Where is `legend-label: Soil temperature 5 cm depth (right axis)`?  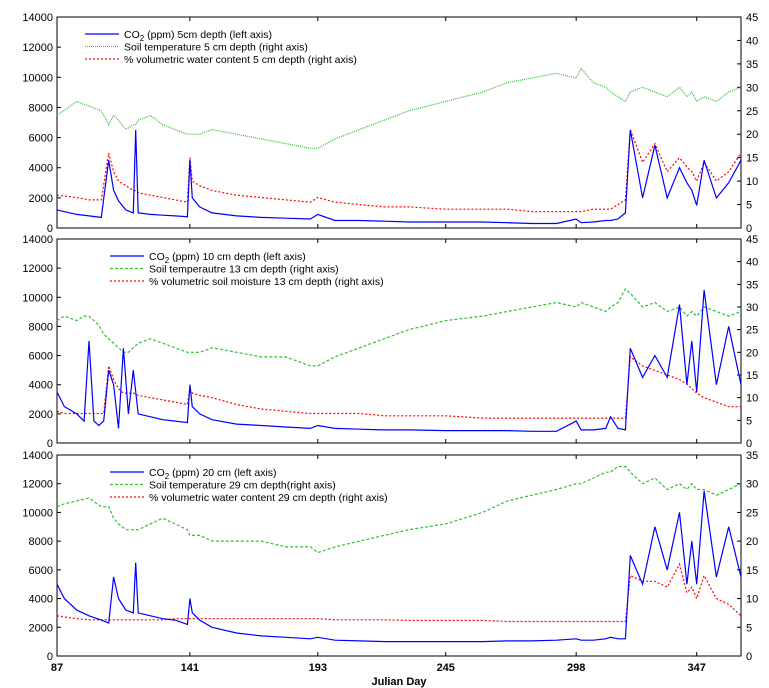
legend-label: Soil temperature 5 cm depth (right axis) is located at coordinates (216, 48).